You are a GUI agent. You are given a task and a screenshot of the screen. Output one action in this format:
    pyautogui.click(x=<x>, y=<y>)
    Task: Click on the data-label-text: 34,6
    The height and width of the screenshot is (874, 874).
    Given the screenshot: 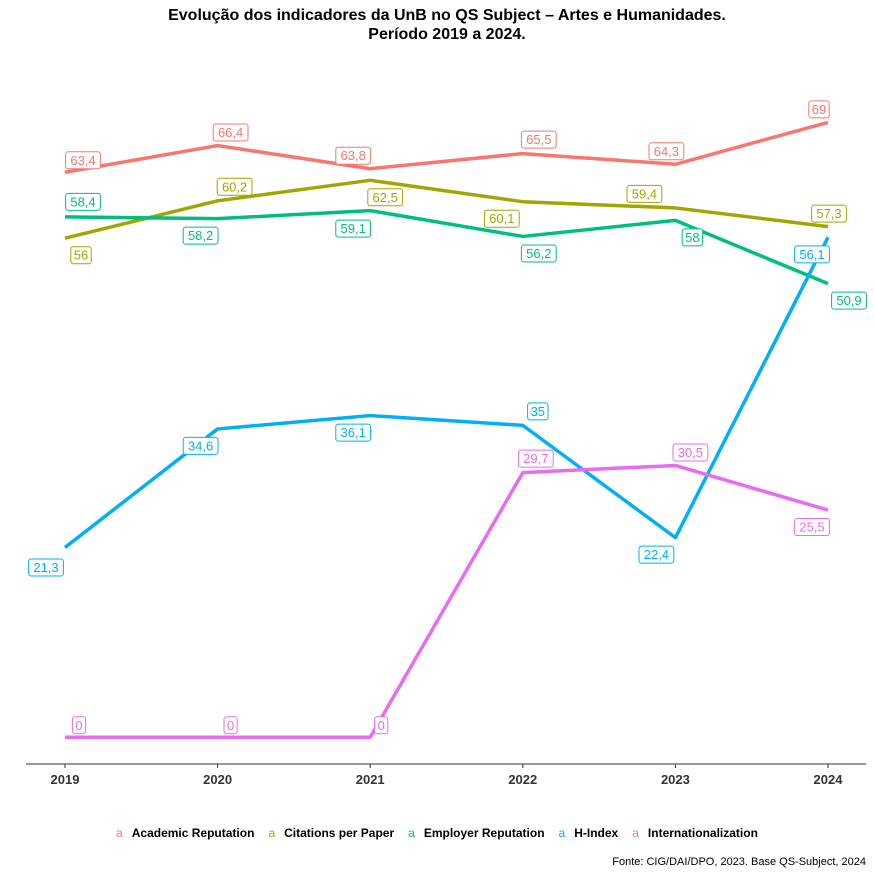 What is the action you would take?
    pyautogui.click(x=200, y=445)
    